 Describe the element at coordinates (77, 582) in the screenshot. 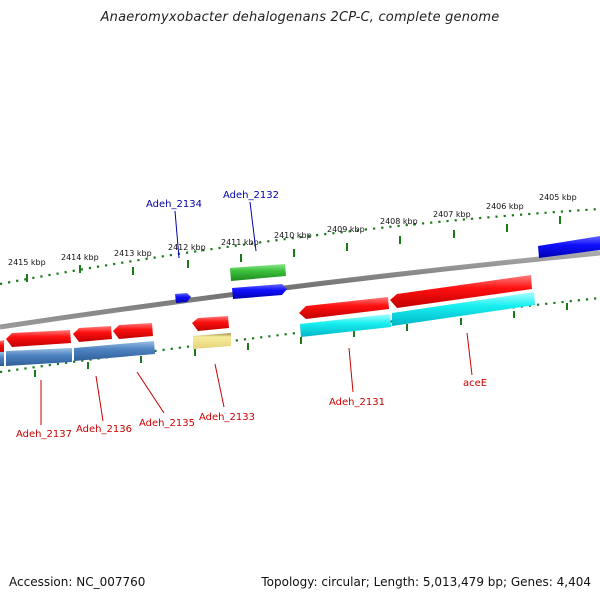

I see `accession-label: Accession: NC_007760` at that location.